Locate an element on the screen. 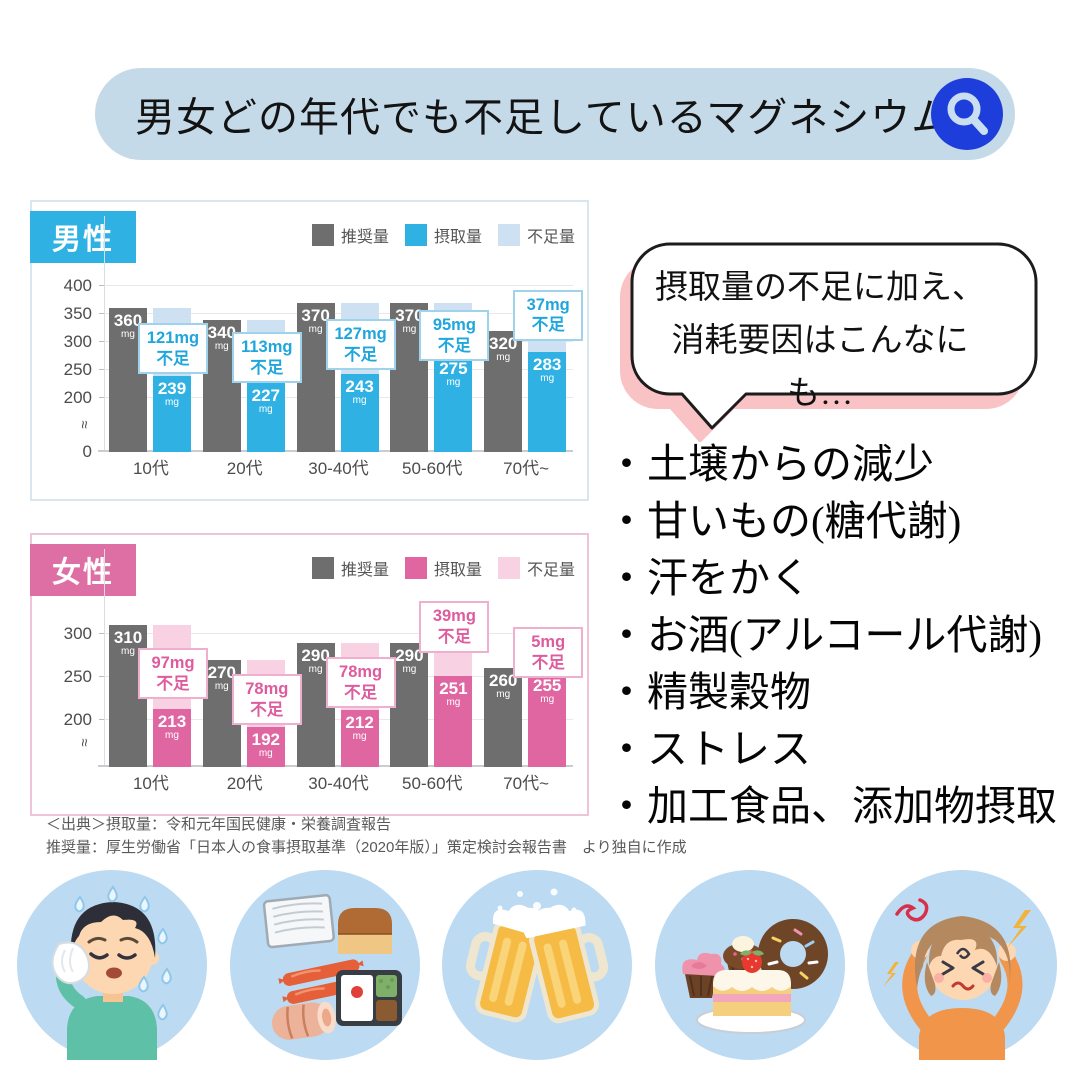 This screenshot has width=1080, height=1080. recommended-value-label: 270 mg is located at coordinates (222, 678).